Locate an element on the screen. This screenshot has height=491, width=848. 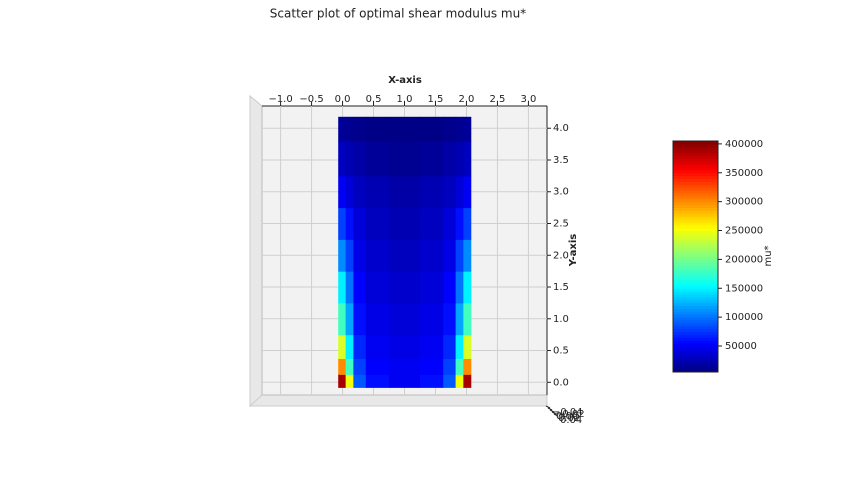
z-tick-label: 0.00 is located at coordinates (567, 416).